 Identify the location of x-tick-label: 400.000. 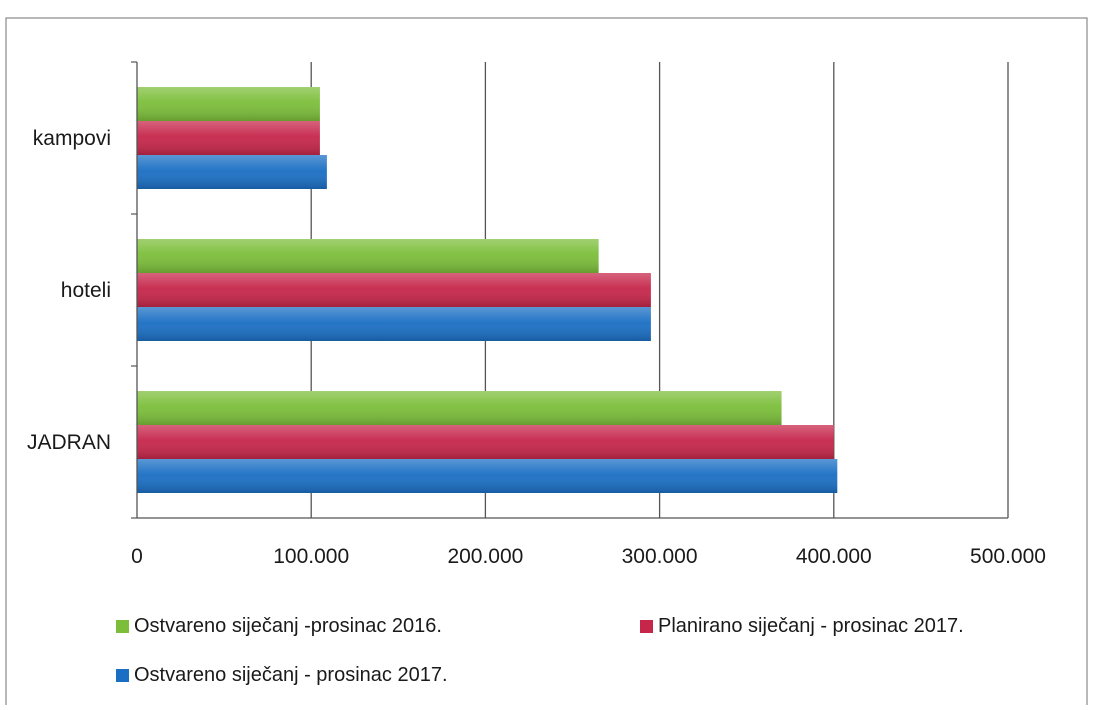
(834, 556).